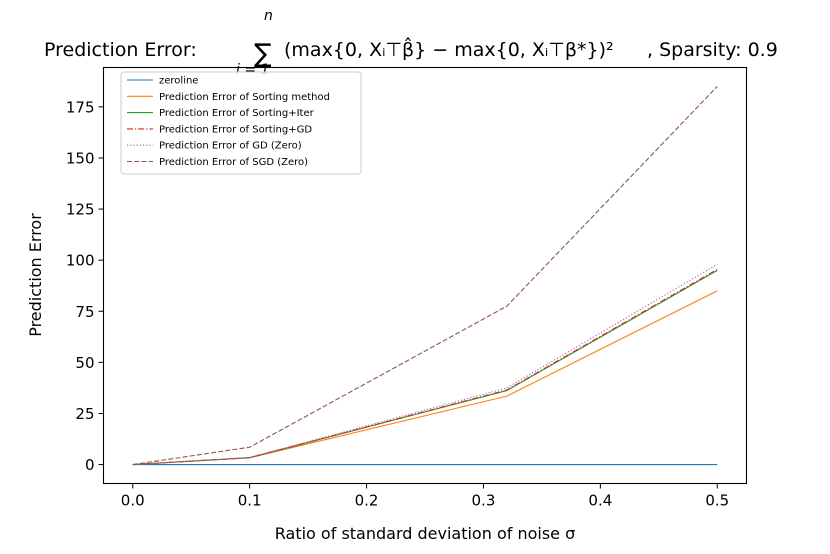 The image size is (830, 554). What do you see at coordinates (123, 50) in the screenshot?
I see `title-prefix: Prediction Error:` at bounding box center [123, 50].